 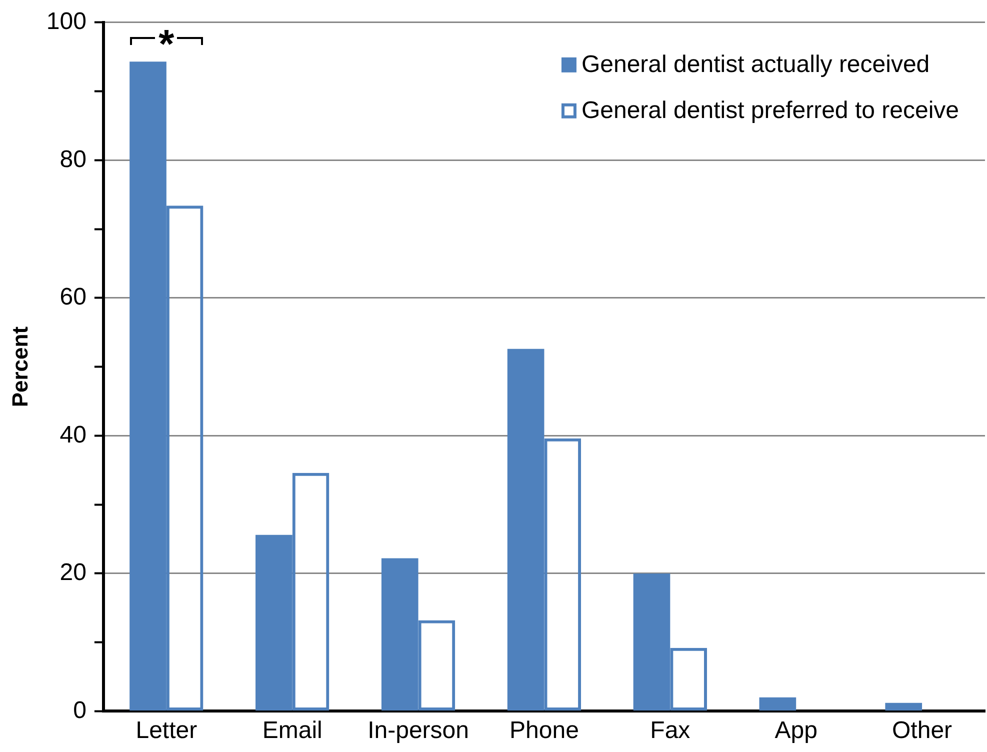 What do you see at coordinates (73, 297) in the screenshot?
I see `y-tick-label: 60` at bounding box center [73, 297].